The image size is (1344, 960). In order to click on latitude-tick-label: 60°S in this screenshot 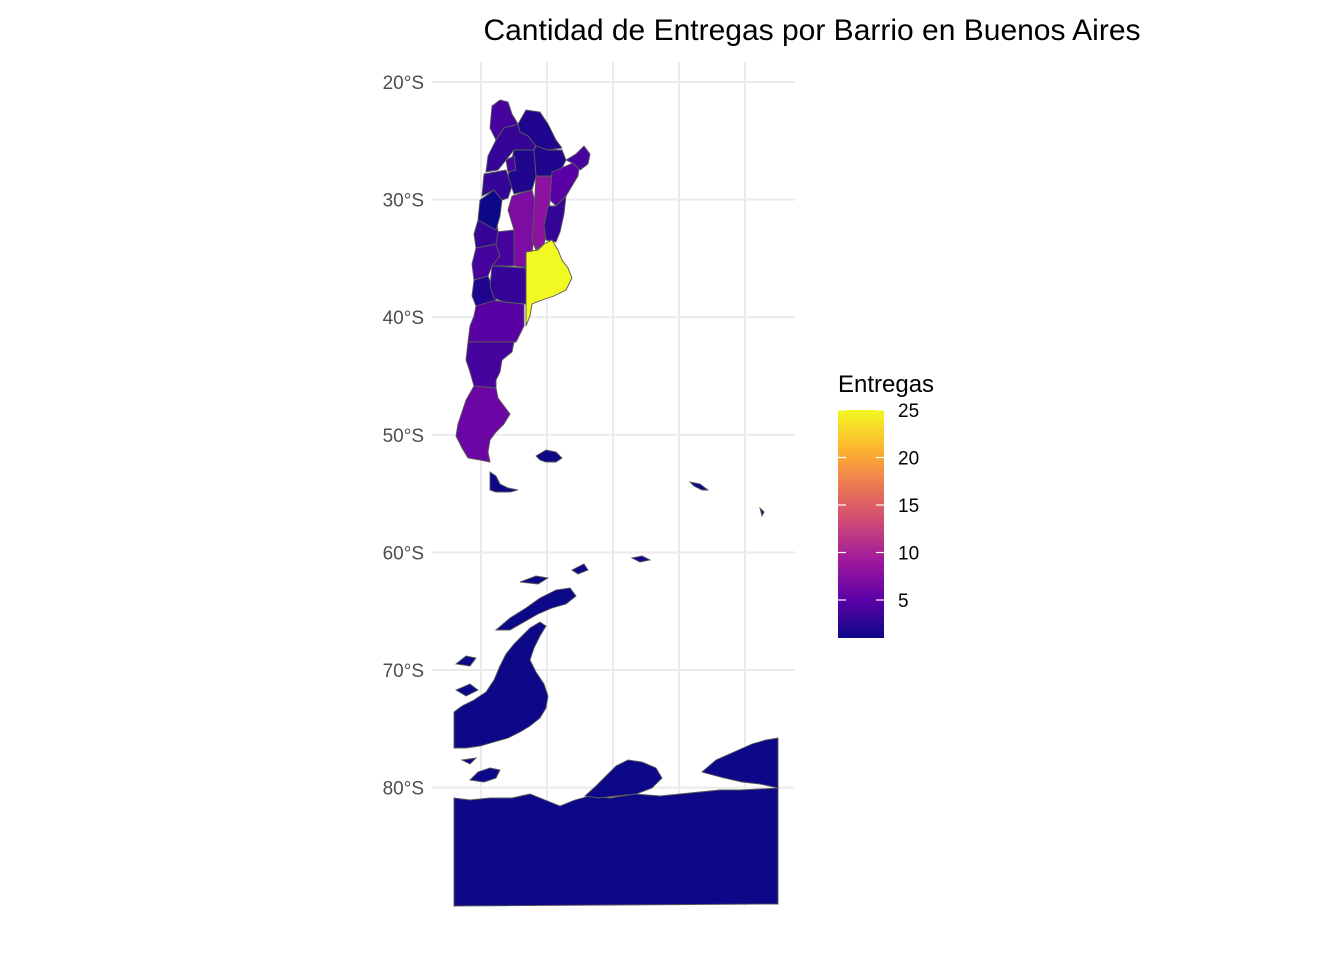, I will do `click(403, 553)`.